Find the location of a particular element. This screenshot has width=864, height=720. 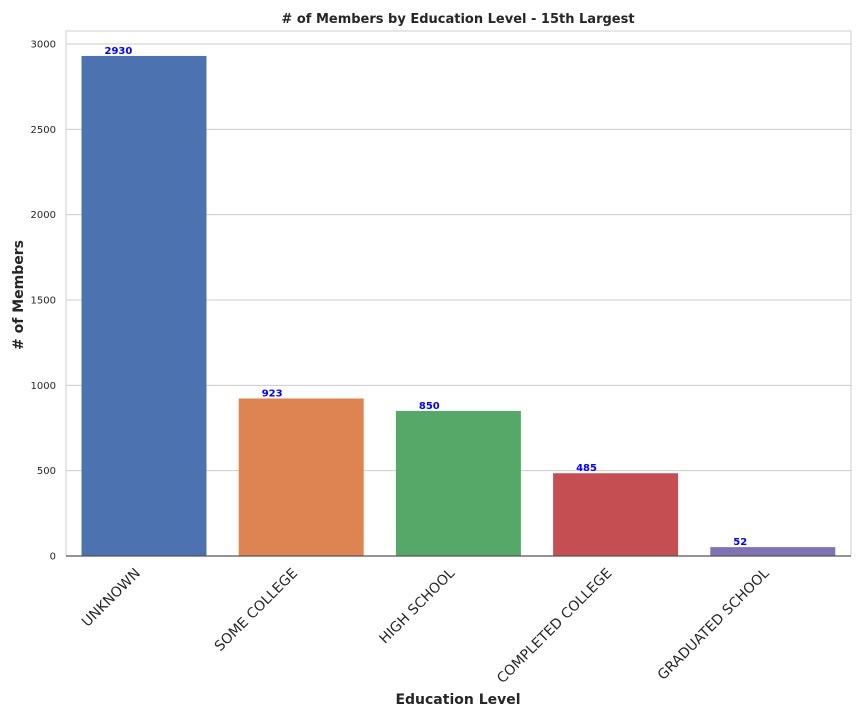

y-tick-label: 2000 is located at coordinates (43, 215).